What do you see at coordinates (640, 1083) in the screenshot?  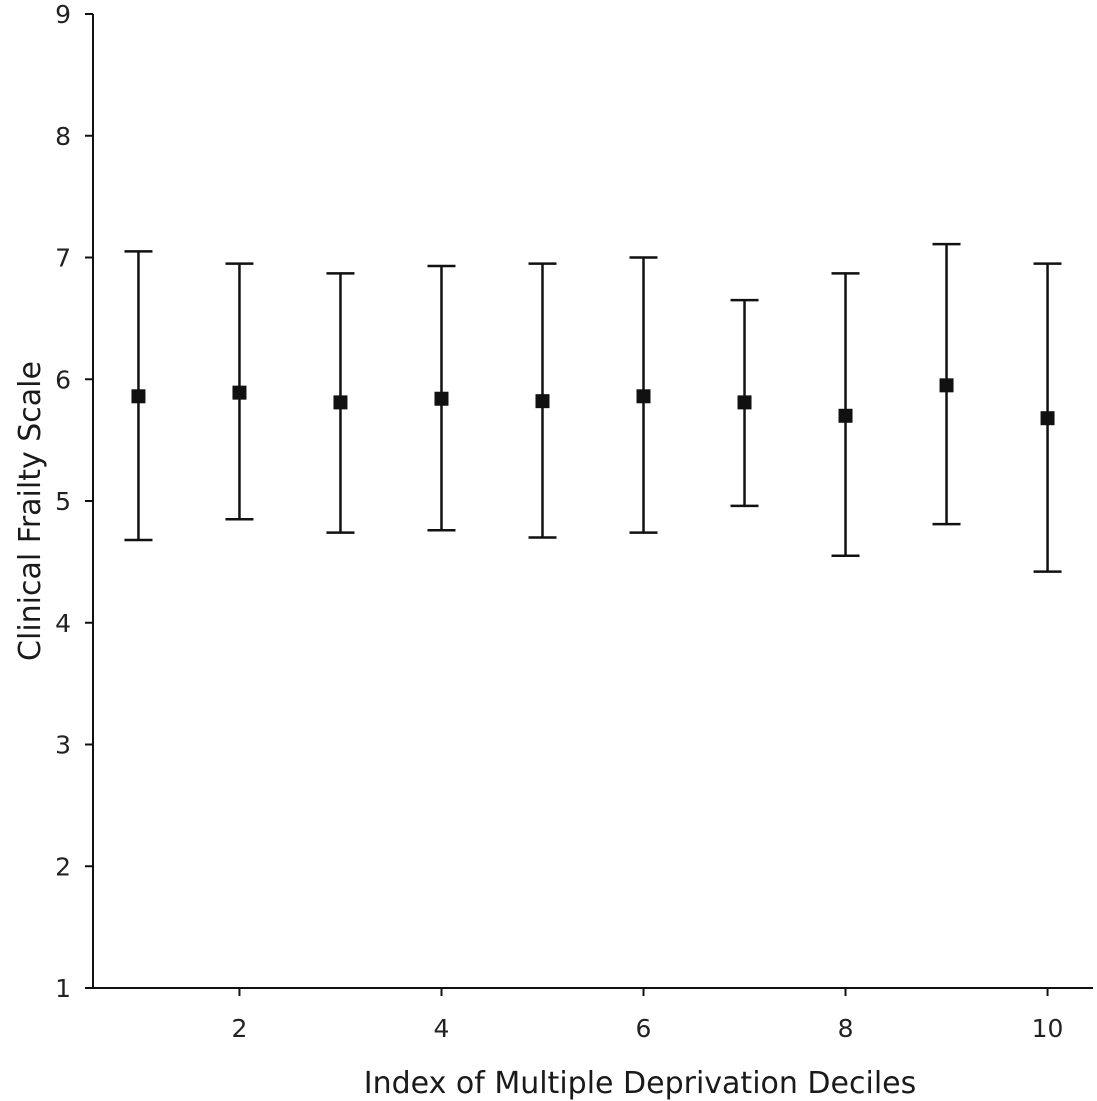 I see `x-axis-label: Index of Multiple Deprivation Deciles` at bounding box center [640, 1083].